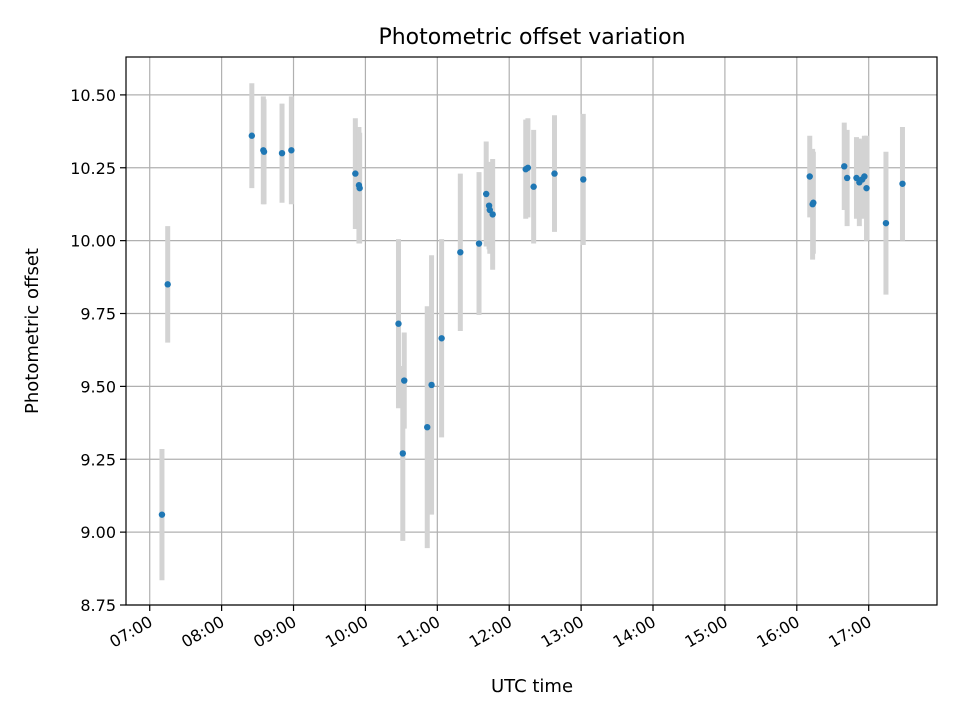  I want to click on y-tick-label: 9.25, so click(98, 459).